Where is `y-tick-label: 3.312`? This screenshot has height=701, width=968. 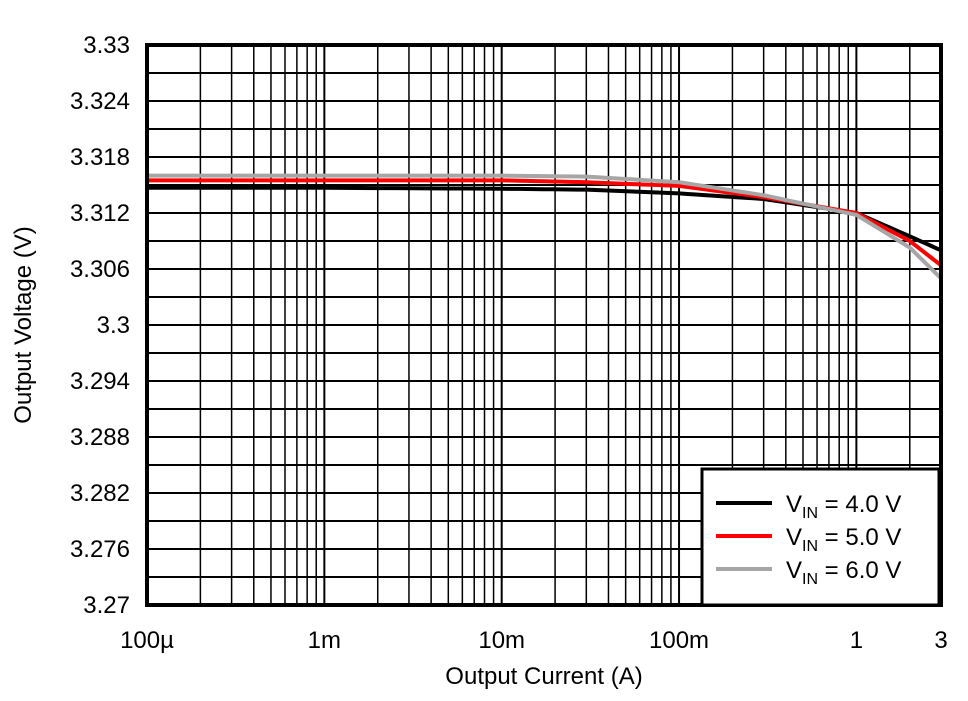 y-tick-label: 3.312 is located at coordinates (100, 213).